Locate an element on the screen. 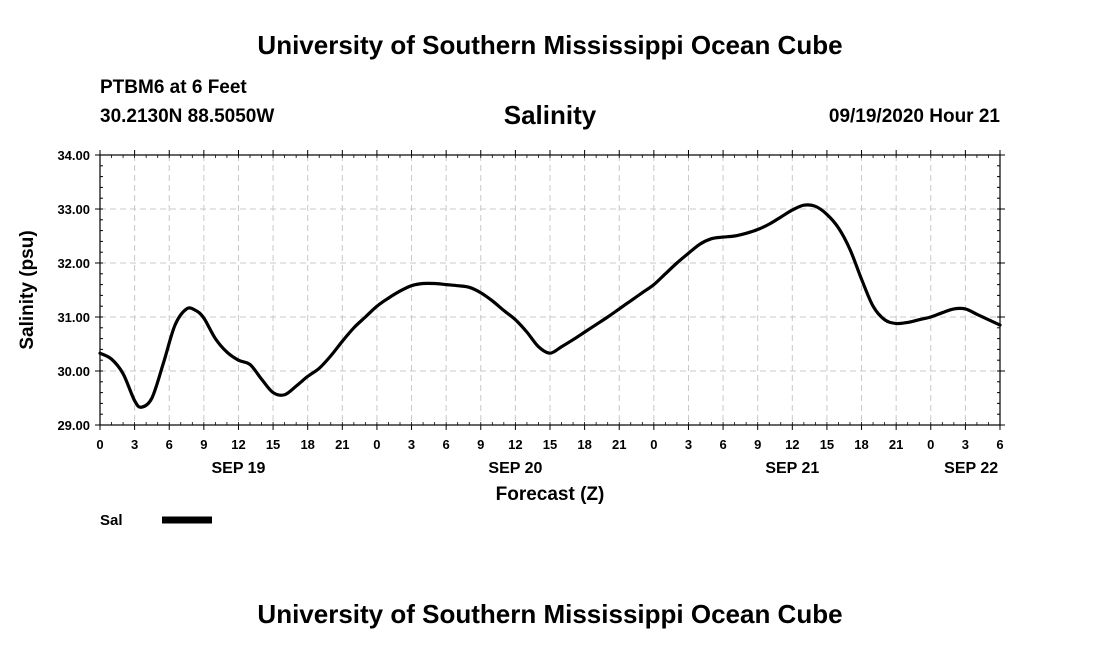 The width and height of the screenshot is (1100, 650). y-tick-label: 34.00 is located at coordinates (73, 155).